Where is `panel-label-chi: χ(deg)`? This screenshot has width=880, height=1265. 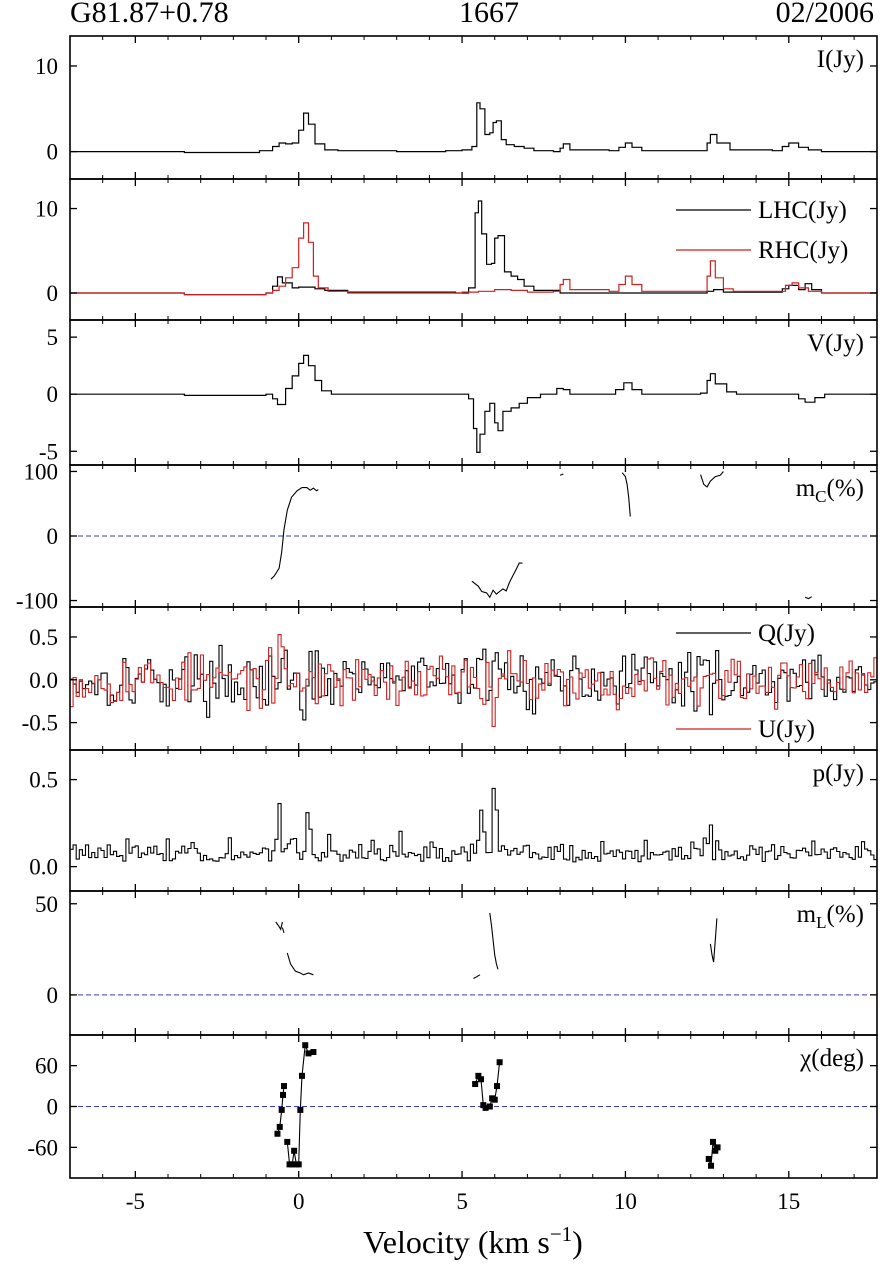 panel-label-chi: χ(deg) is located at coordinates (831, 1058).